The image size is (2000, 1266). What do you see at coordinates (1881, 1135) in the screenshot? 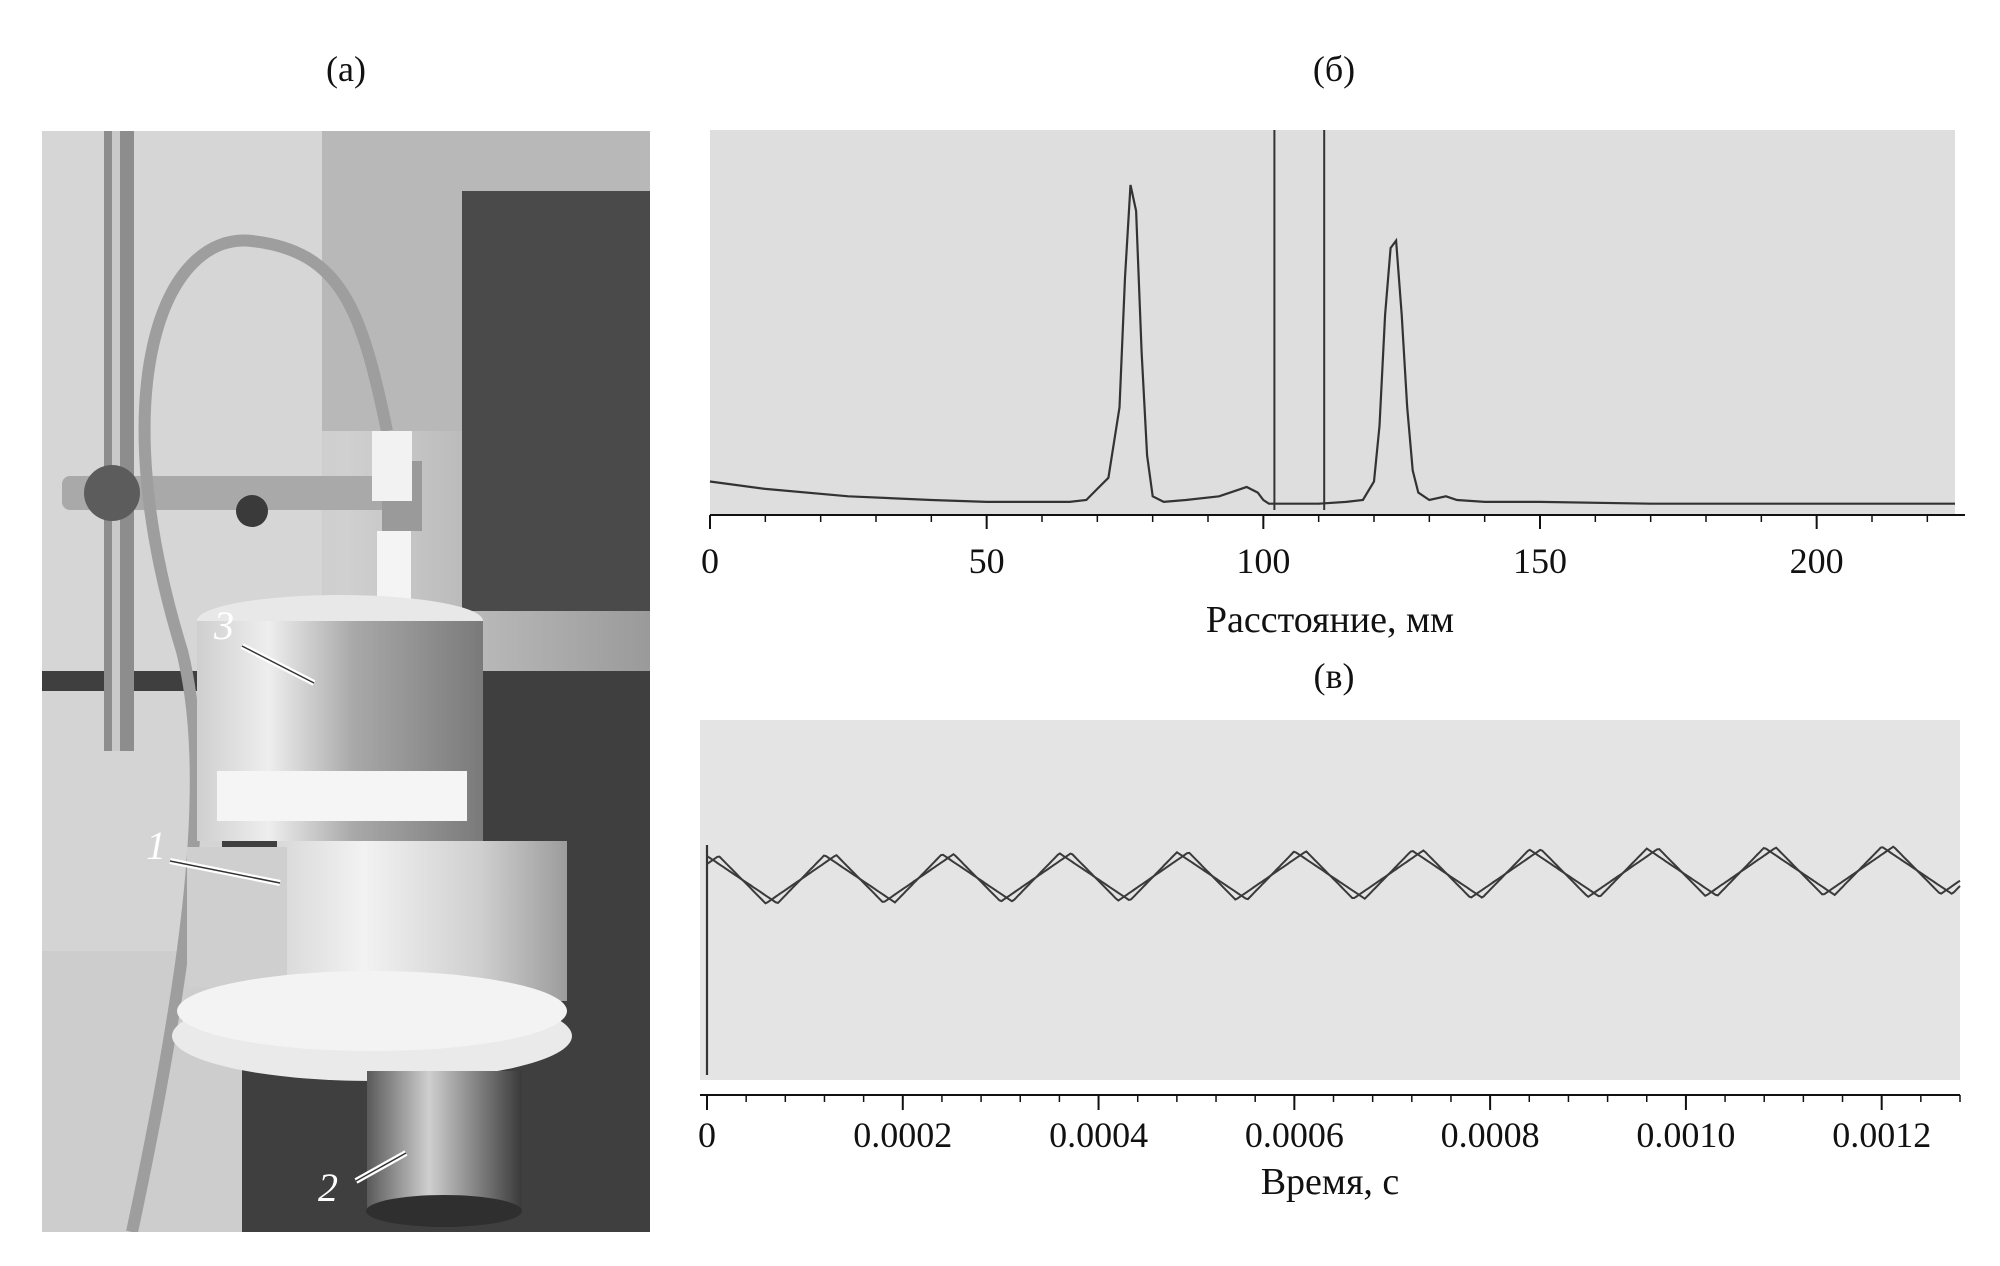
I see `x-tick-label: 0.0012` at bounding box center [1881, 1135].